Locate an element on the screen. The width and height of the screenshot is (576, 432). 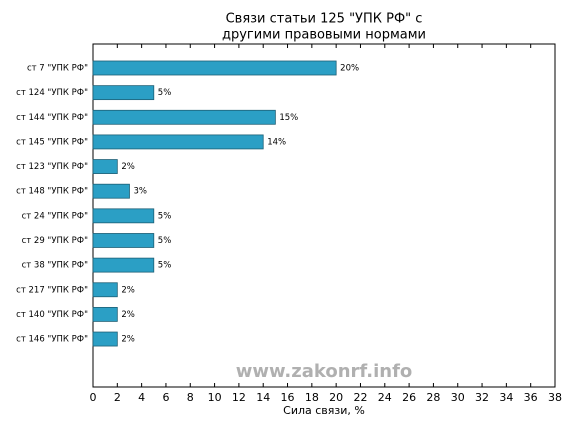
x-tick-label: 6 is located at coordinates (165, 397).